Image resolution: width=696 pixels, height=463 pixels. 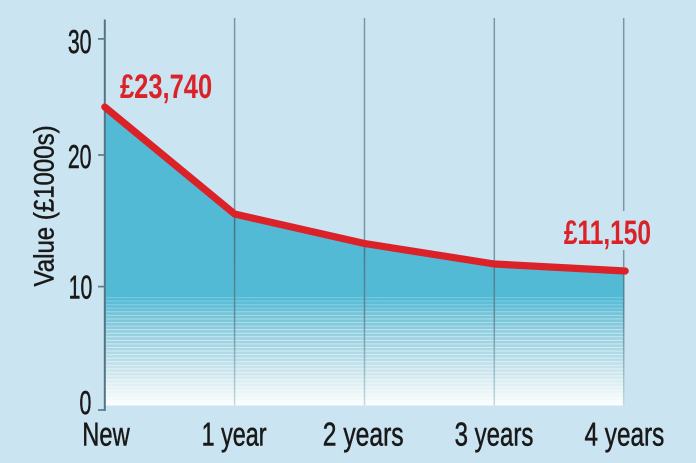 What do you see at coordinates (44, 205) in the screenshot?
I see `svg-text: Value (£1000s)` at bounding box center [44, 205].